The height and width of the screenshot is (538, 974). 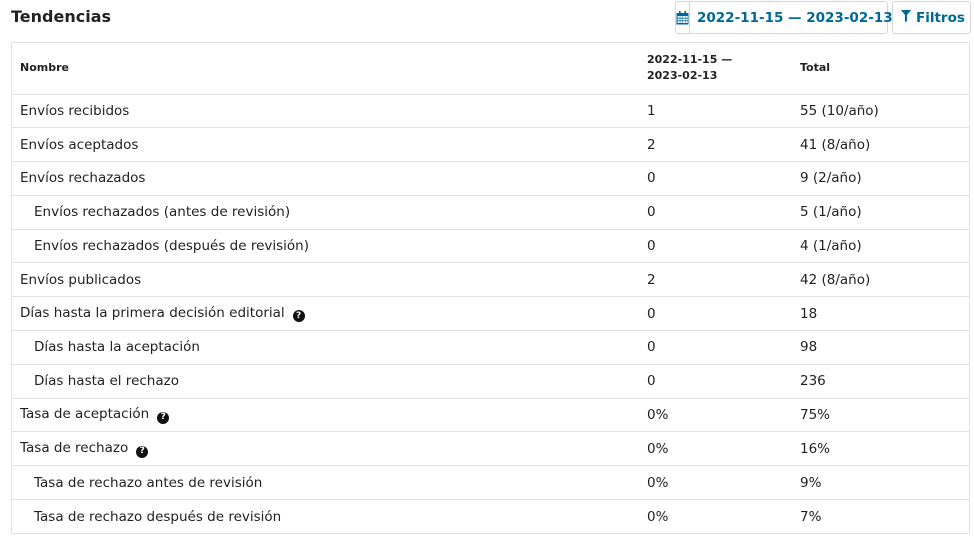 What do you see at coordinates (880, 111) in the screenshot?
I see `metric-total-value: 55 (10/año)` at bounding box center [880, 111].